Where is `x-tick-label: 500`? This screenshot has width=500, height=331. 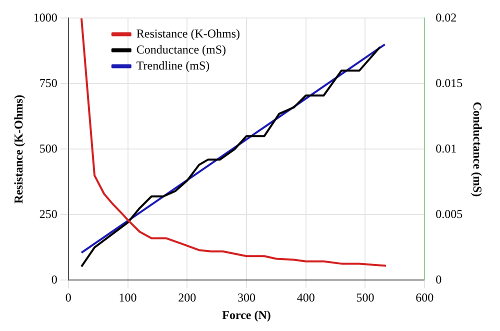
x-tick-label: 500 is located at coordinates (365, 297).